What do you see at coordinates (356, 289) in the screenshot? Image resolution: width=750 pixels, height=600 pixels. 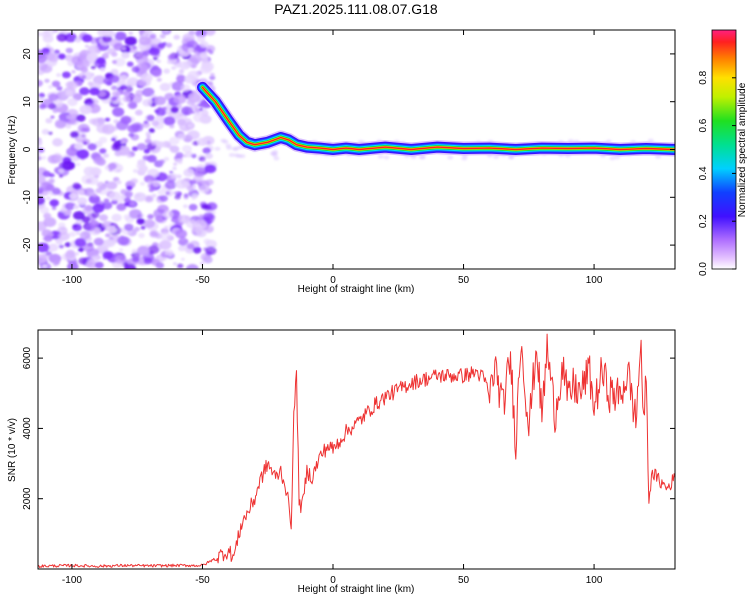 I see `spectrogram-xlabel: Height of straight line (km)` at bounding box center [356, 289].